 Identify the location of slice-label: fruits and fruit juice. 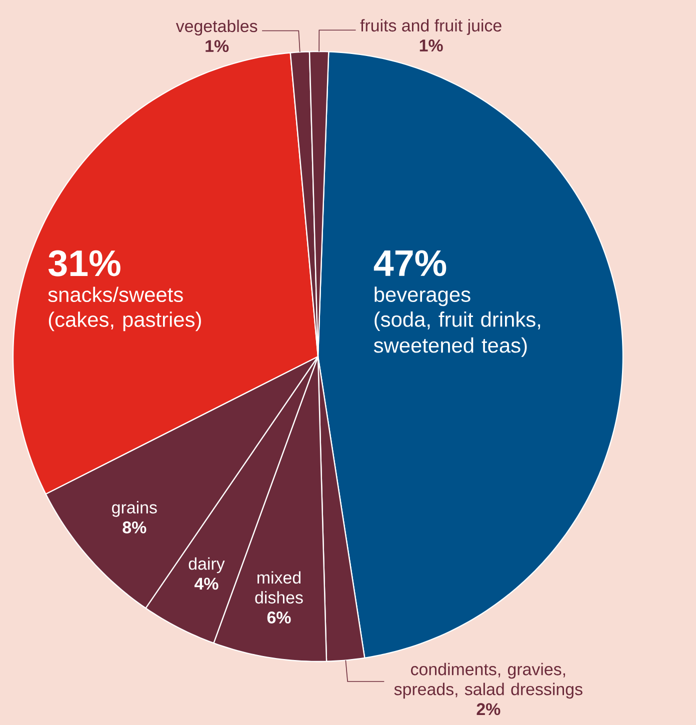
(431, 27).